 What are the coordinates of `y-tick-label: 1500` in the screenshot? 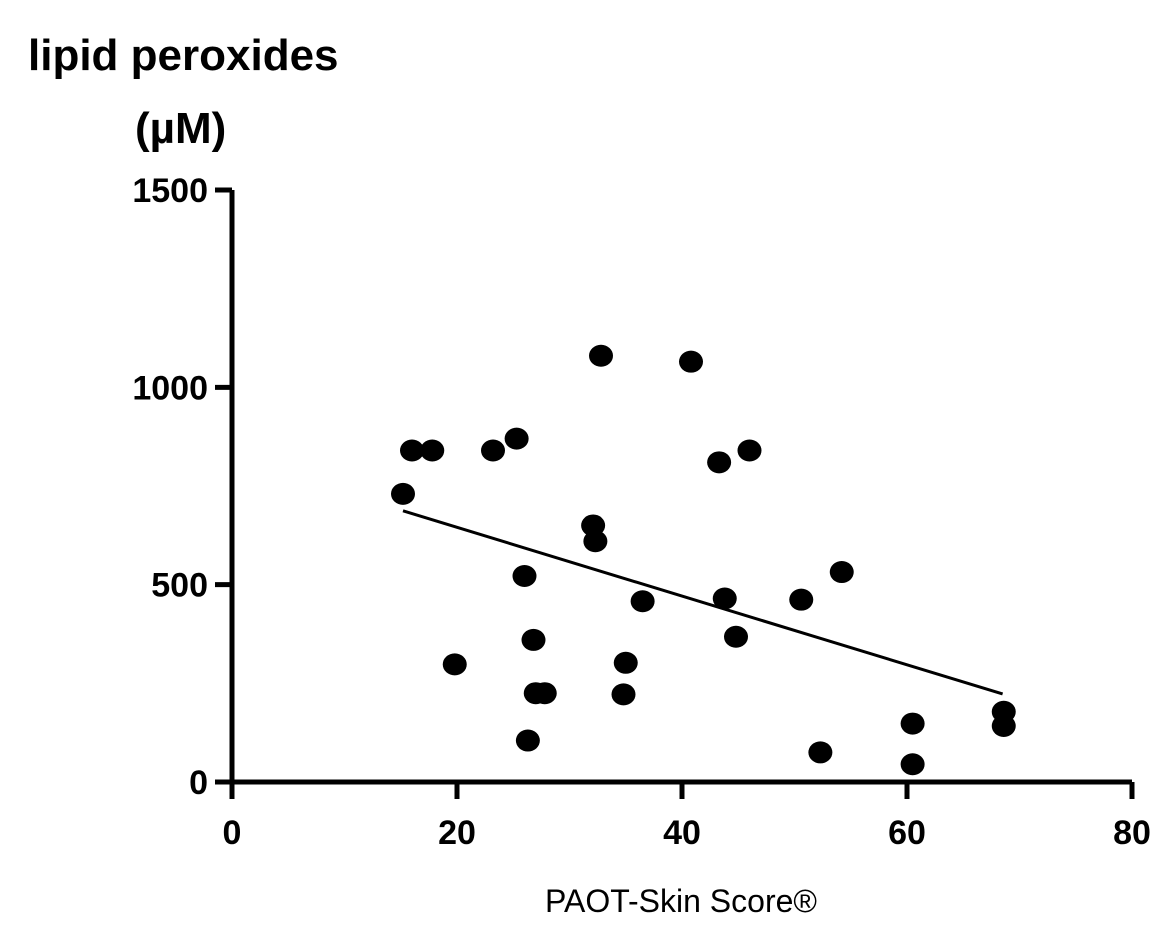 It's located at (170, 191).